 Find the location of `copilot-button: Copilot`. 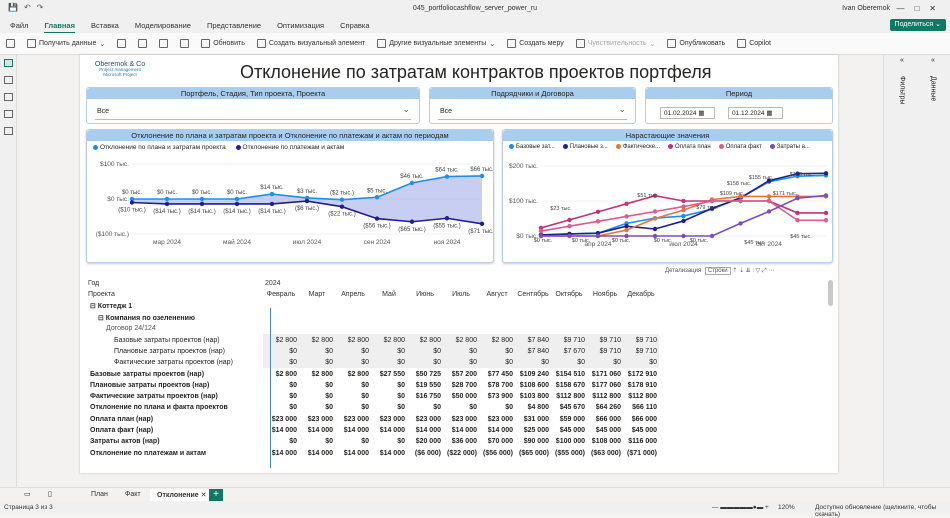

copilot-button: Copilot is located at coordinates (754, 43).